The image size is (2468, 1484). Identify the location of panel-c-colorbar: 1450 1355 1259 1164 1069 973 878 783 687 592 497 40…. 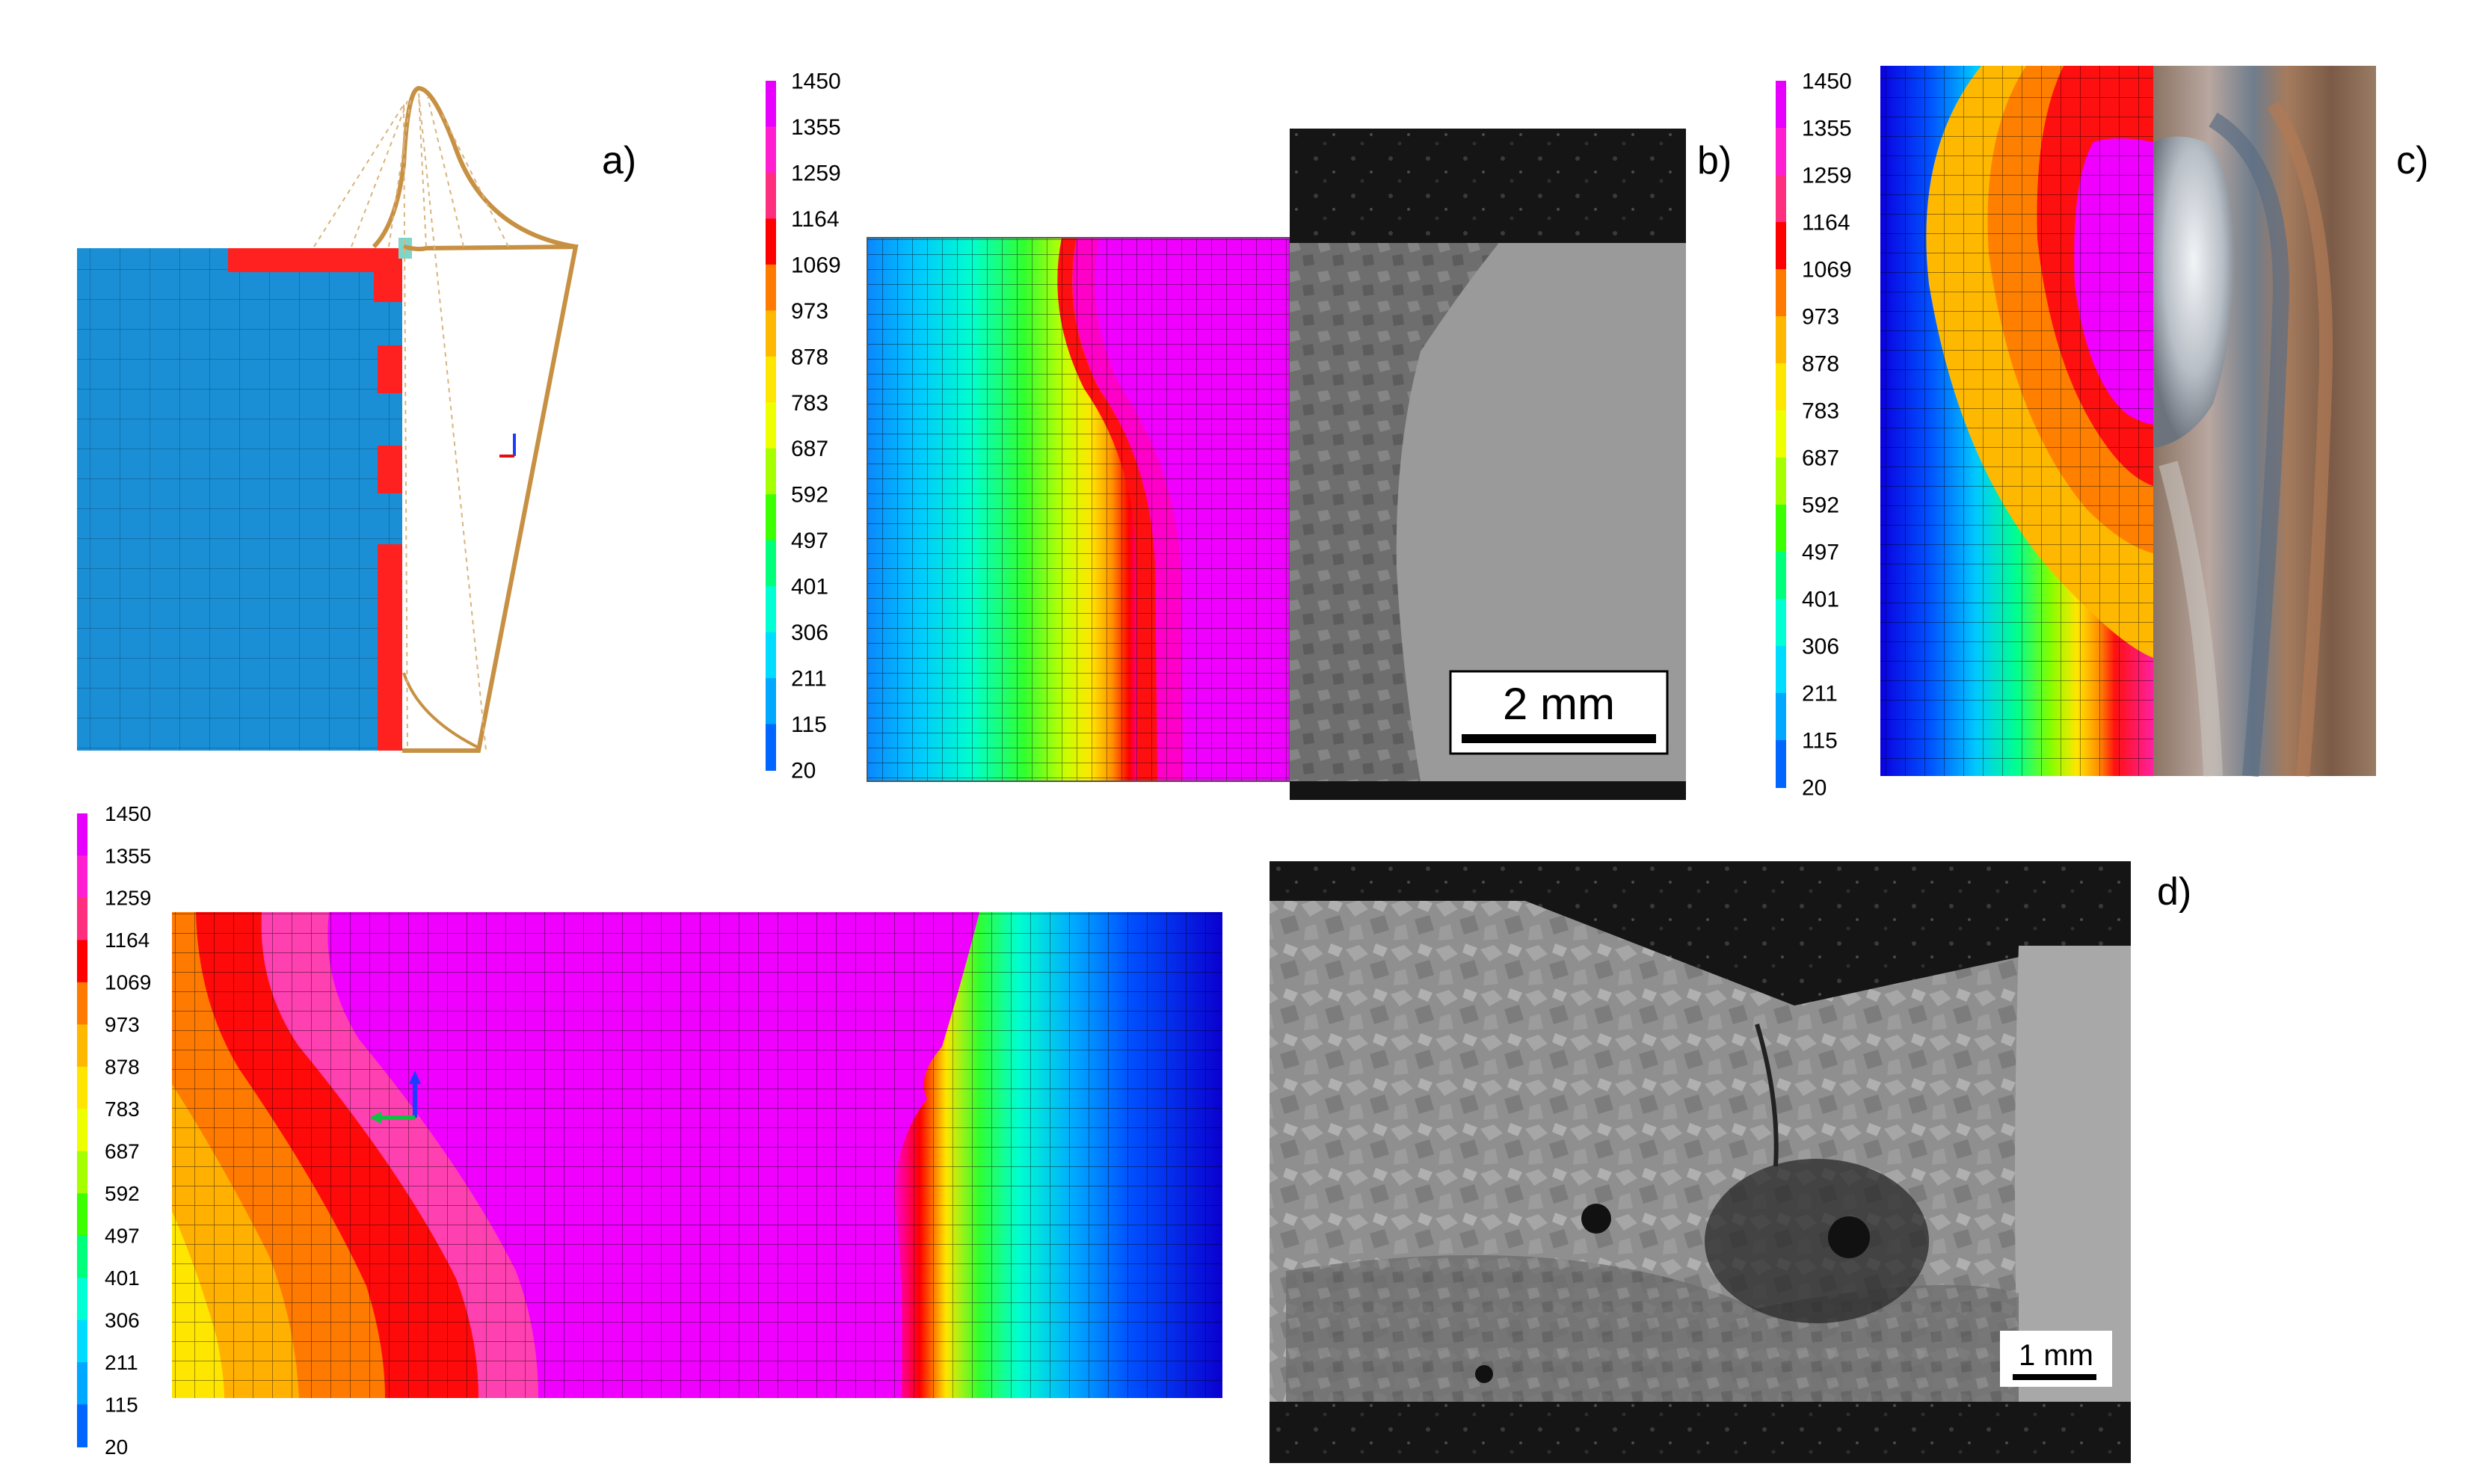
(1814, 436).